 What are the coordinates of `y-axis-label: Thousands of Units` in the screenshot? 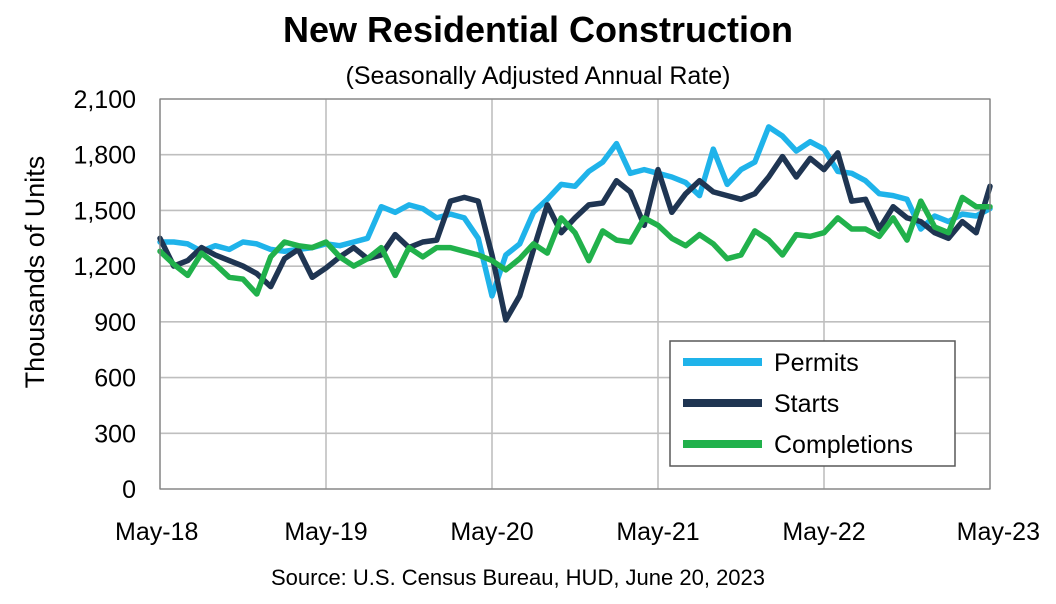 It's located at (35, 272).